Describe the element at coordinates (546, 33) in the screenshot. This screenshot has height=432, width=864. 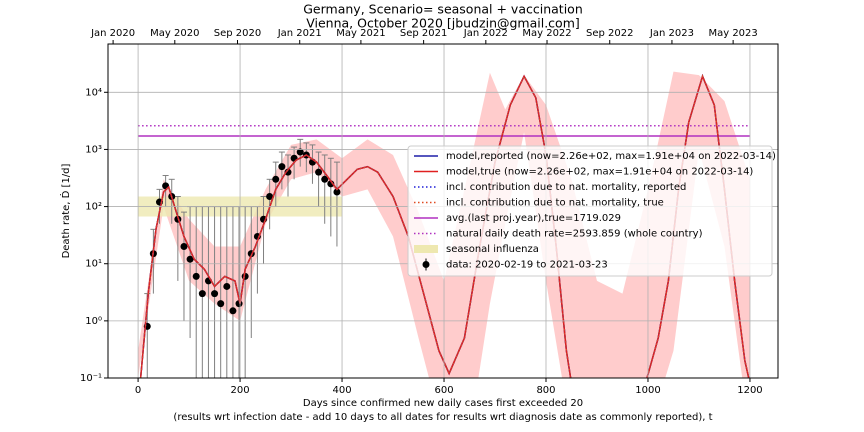
I see `x2-tick-label: May 2022` at that location.